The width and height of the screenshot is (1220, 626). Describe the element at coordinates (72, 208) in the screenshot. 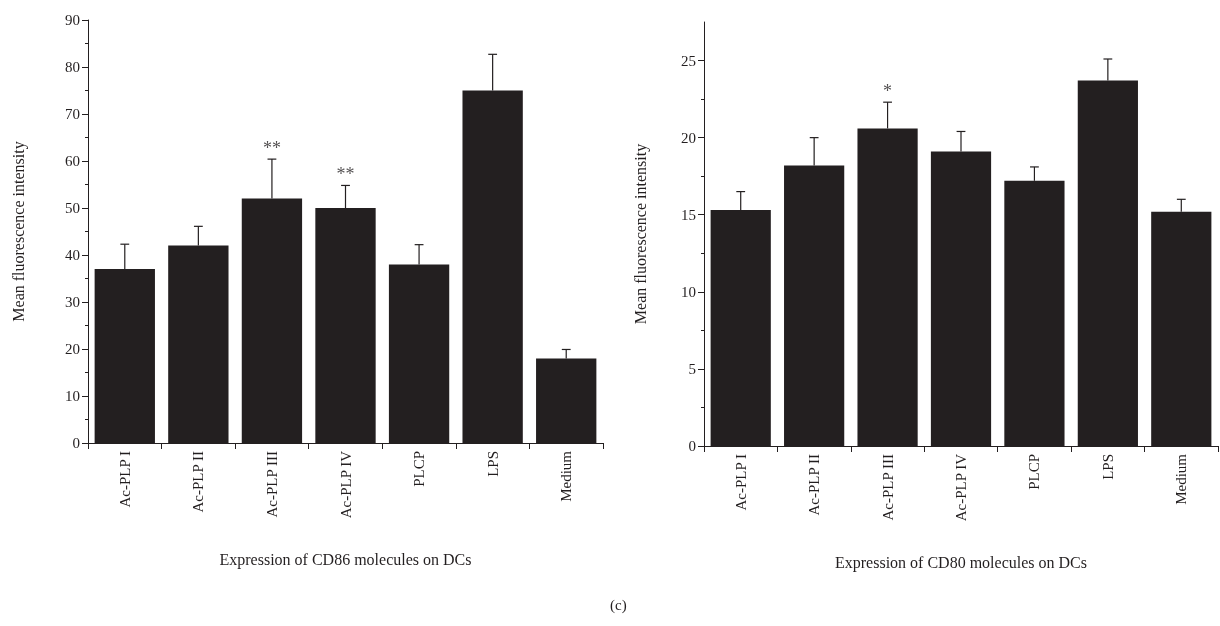

I see `y-tick-label: 50` at that location.